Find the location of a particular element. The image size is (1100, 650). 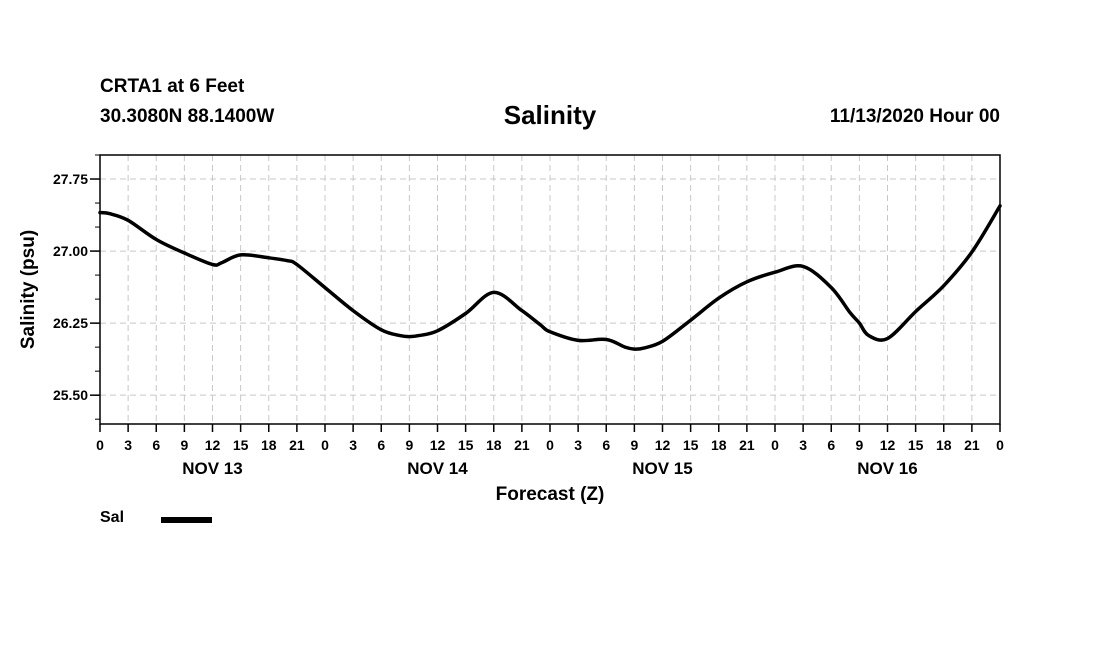

x-axis-label: Forecast (Z) is located at coordinates (550, 494).